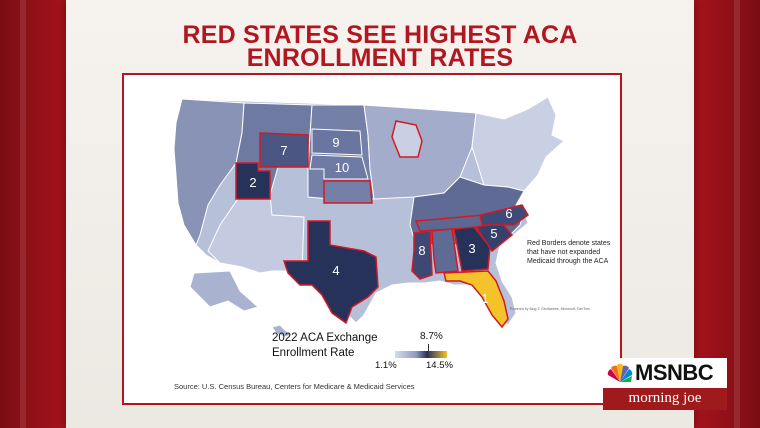  Describe the element at coordinates (504, 215) in the screenshot. I see `state-north-carolina` at that location.